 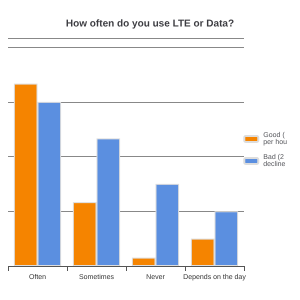 I want to click on chart-title: How often do you use LTE or Data?, so click(x=150, y=24).